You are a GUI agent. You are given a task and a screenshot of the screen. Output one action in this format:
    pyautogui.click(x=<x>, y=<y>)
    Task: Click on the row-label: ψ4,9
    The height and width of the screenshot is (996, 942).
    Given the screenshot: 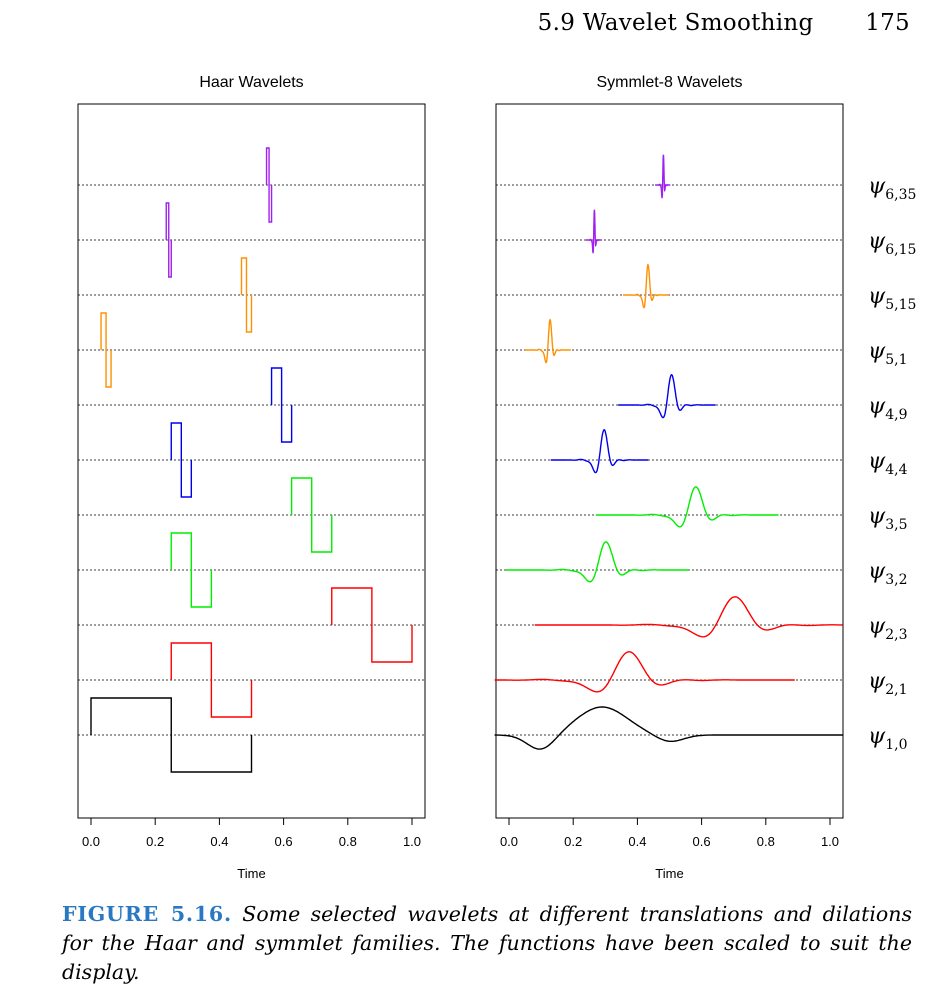 What is the action you would take?
    pyautogui.click(x=888, y=408)
    